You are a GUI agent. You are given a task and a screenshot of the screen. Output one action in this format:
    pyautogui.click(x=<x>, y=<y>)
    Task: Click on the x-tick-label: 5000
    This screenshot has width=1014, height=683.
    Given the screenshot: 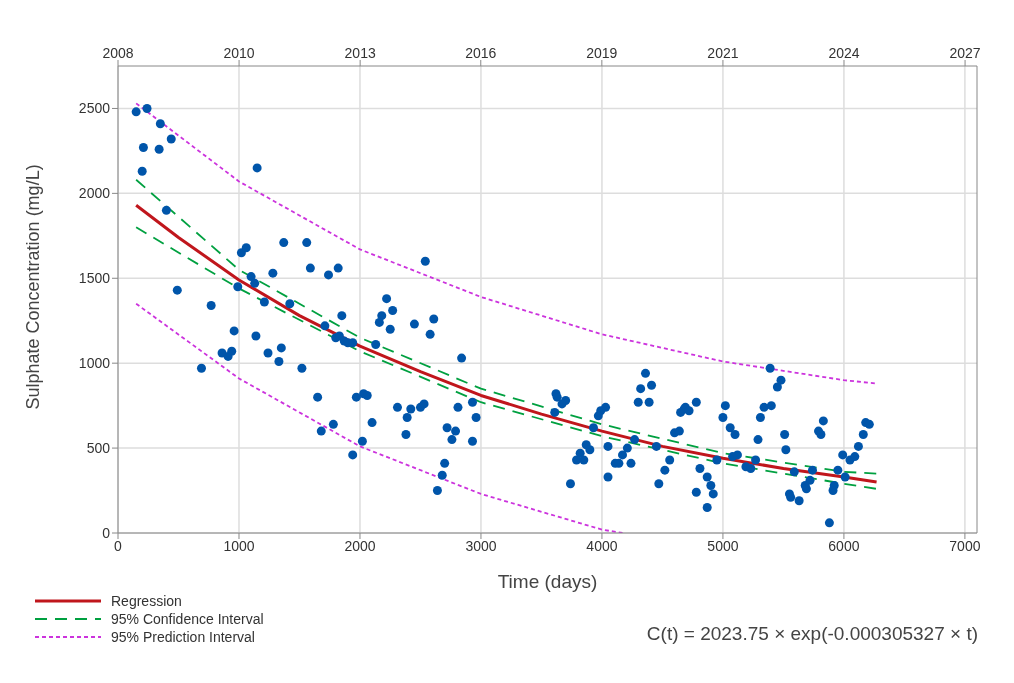 What is the action you would take?
    pyautogui.click(x=723, y=545)
    